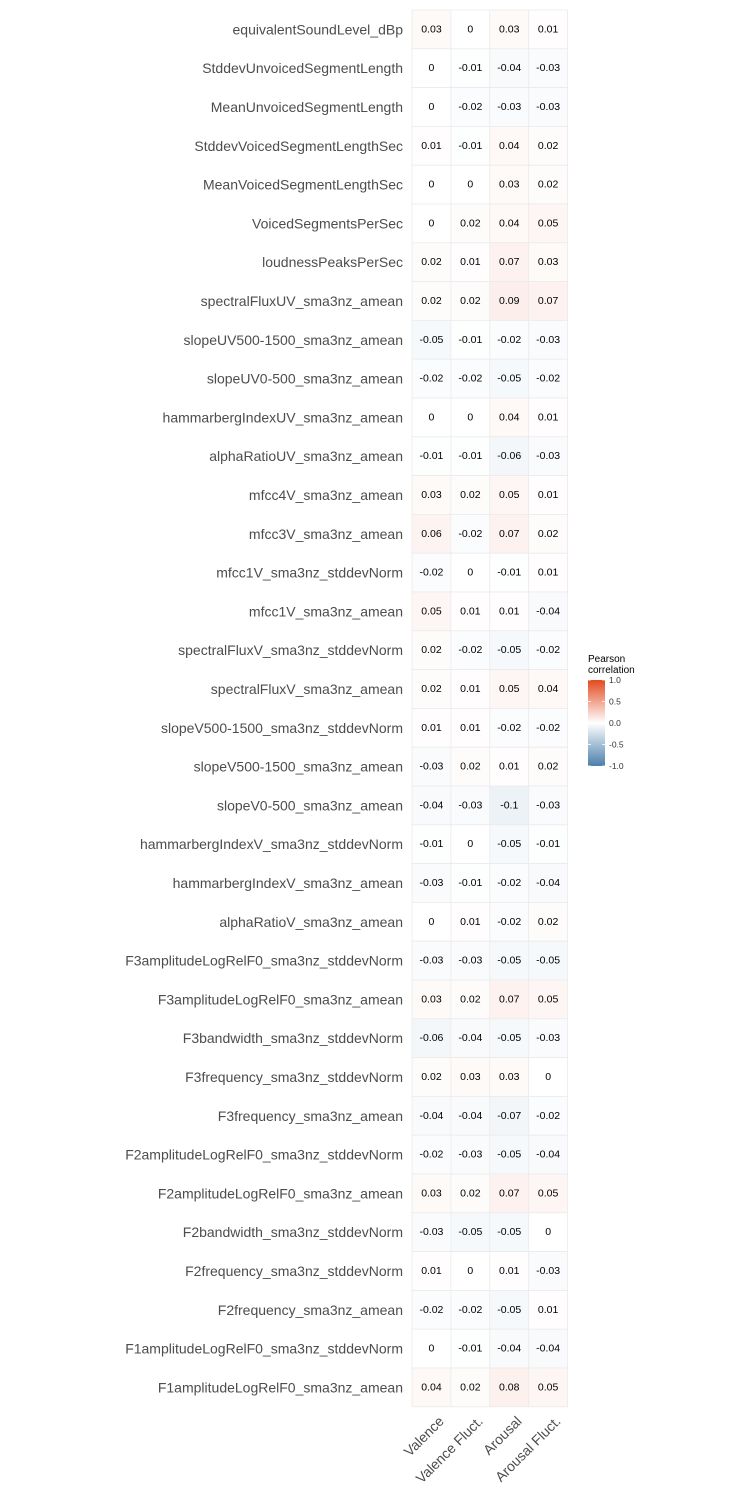 The height and width of the screenshot is (1500, 750). Describe the element at coordinates (305, 379) in the screenshot. I see `row-label: slopeUV0-500_sma3nz_amean` at that location.